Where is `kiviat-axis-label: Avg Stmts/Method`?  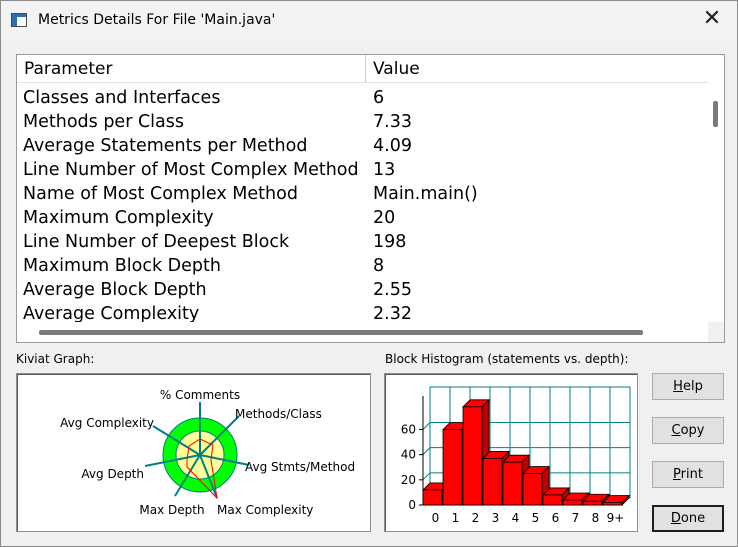
kiviat-axis-label: Avg Stmts/Method is located at coordinates (300, 467).